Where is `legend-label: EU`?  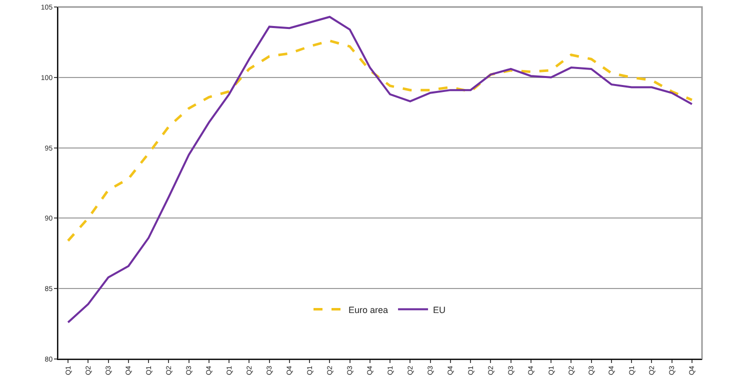 legend-label: EU is located at coordinates (439, 309).